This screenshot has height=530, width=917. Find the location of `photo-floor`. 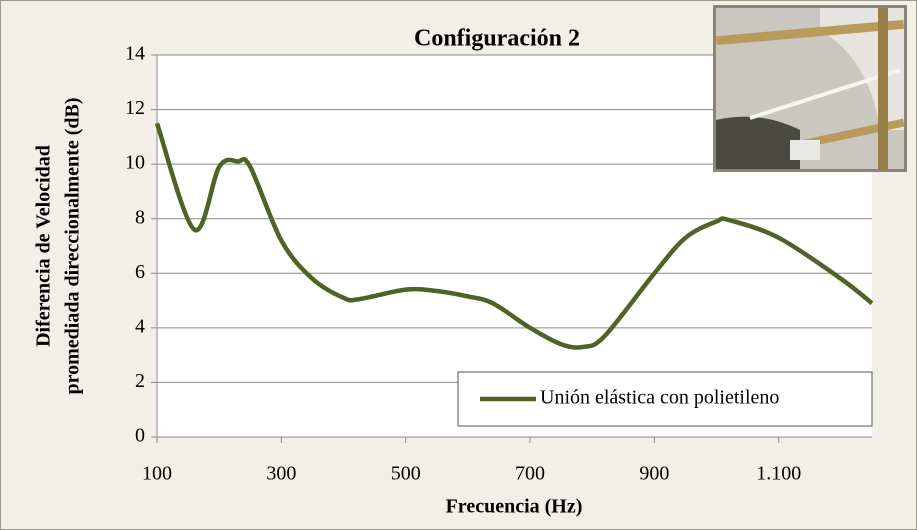

photo-floor is located at coordinates (758, 142).